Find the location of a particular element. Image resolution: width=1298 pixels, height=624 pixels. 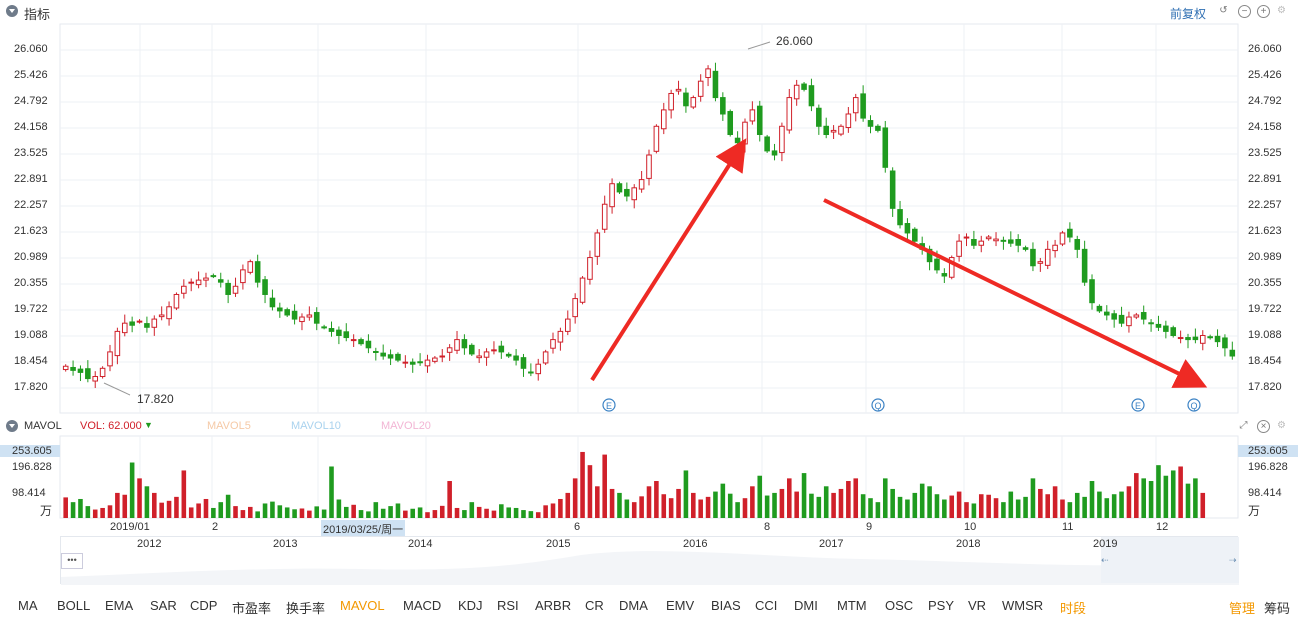

tab-cci: CCI is located at coordinates (766, 605).